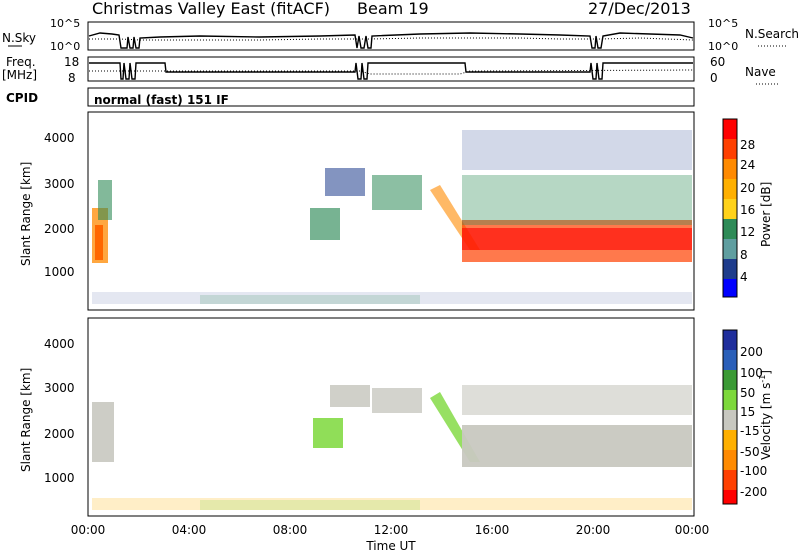  What do you see at coordinates (577, 150) in the screenshot?
I see `power-echo-evening-high` at bounding box center [577, 150].